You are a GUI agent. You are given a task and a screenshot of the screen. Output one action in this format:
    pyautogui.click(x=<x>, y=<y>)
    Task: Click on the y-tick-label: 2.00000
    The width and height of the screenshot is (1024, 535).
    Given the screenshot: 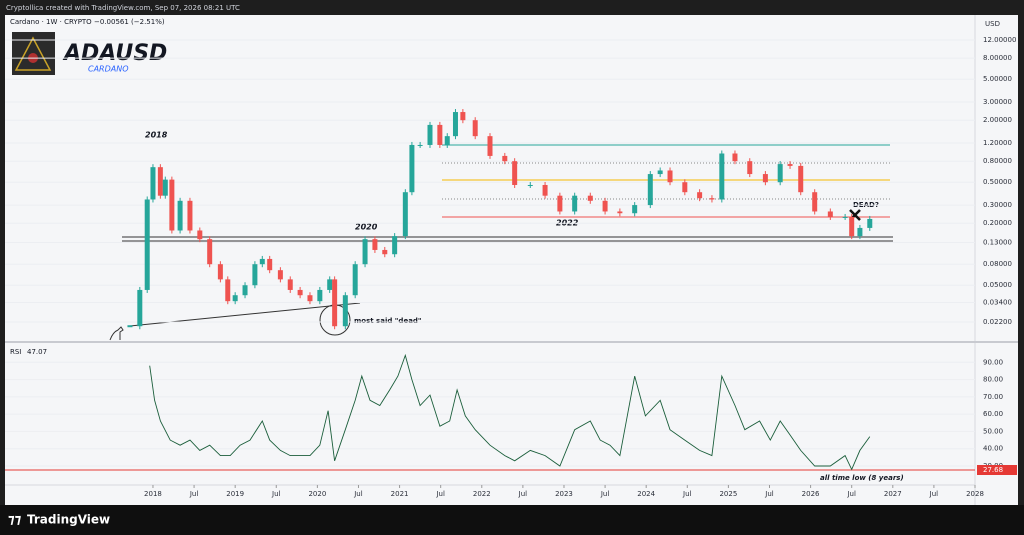 What is the action you would take?
    pyautogui.click(x=997, y=120)
    